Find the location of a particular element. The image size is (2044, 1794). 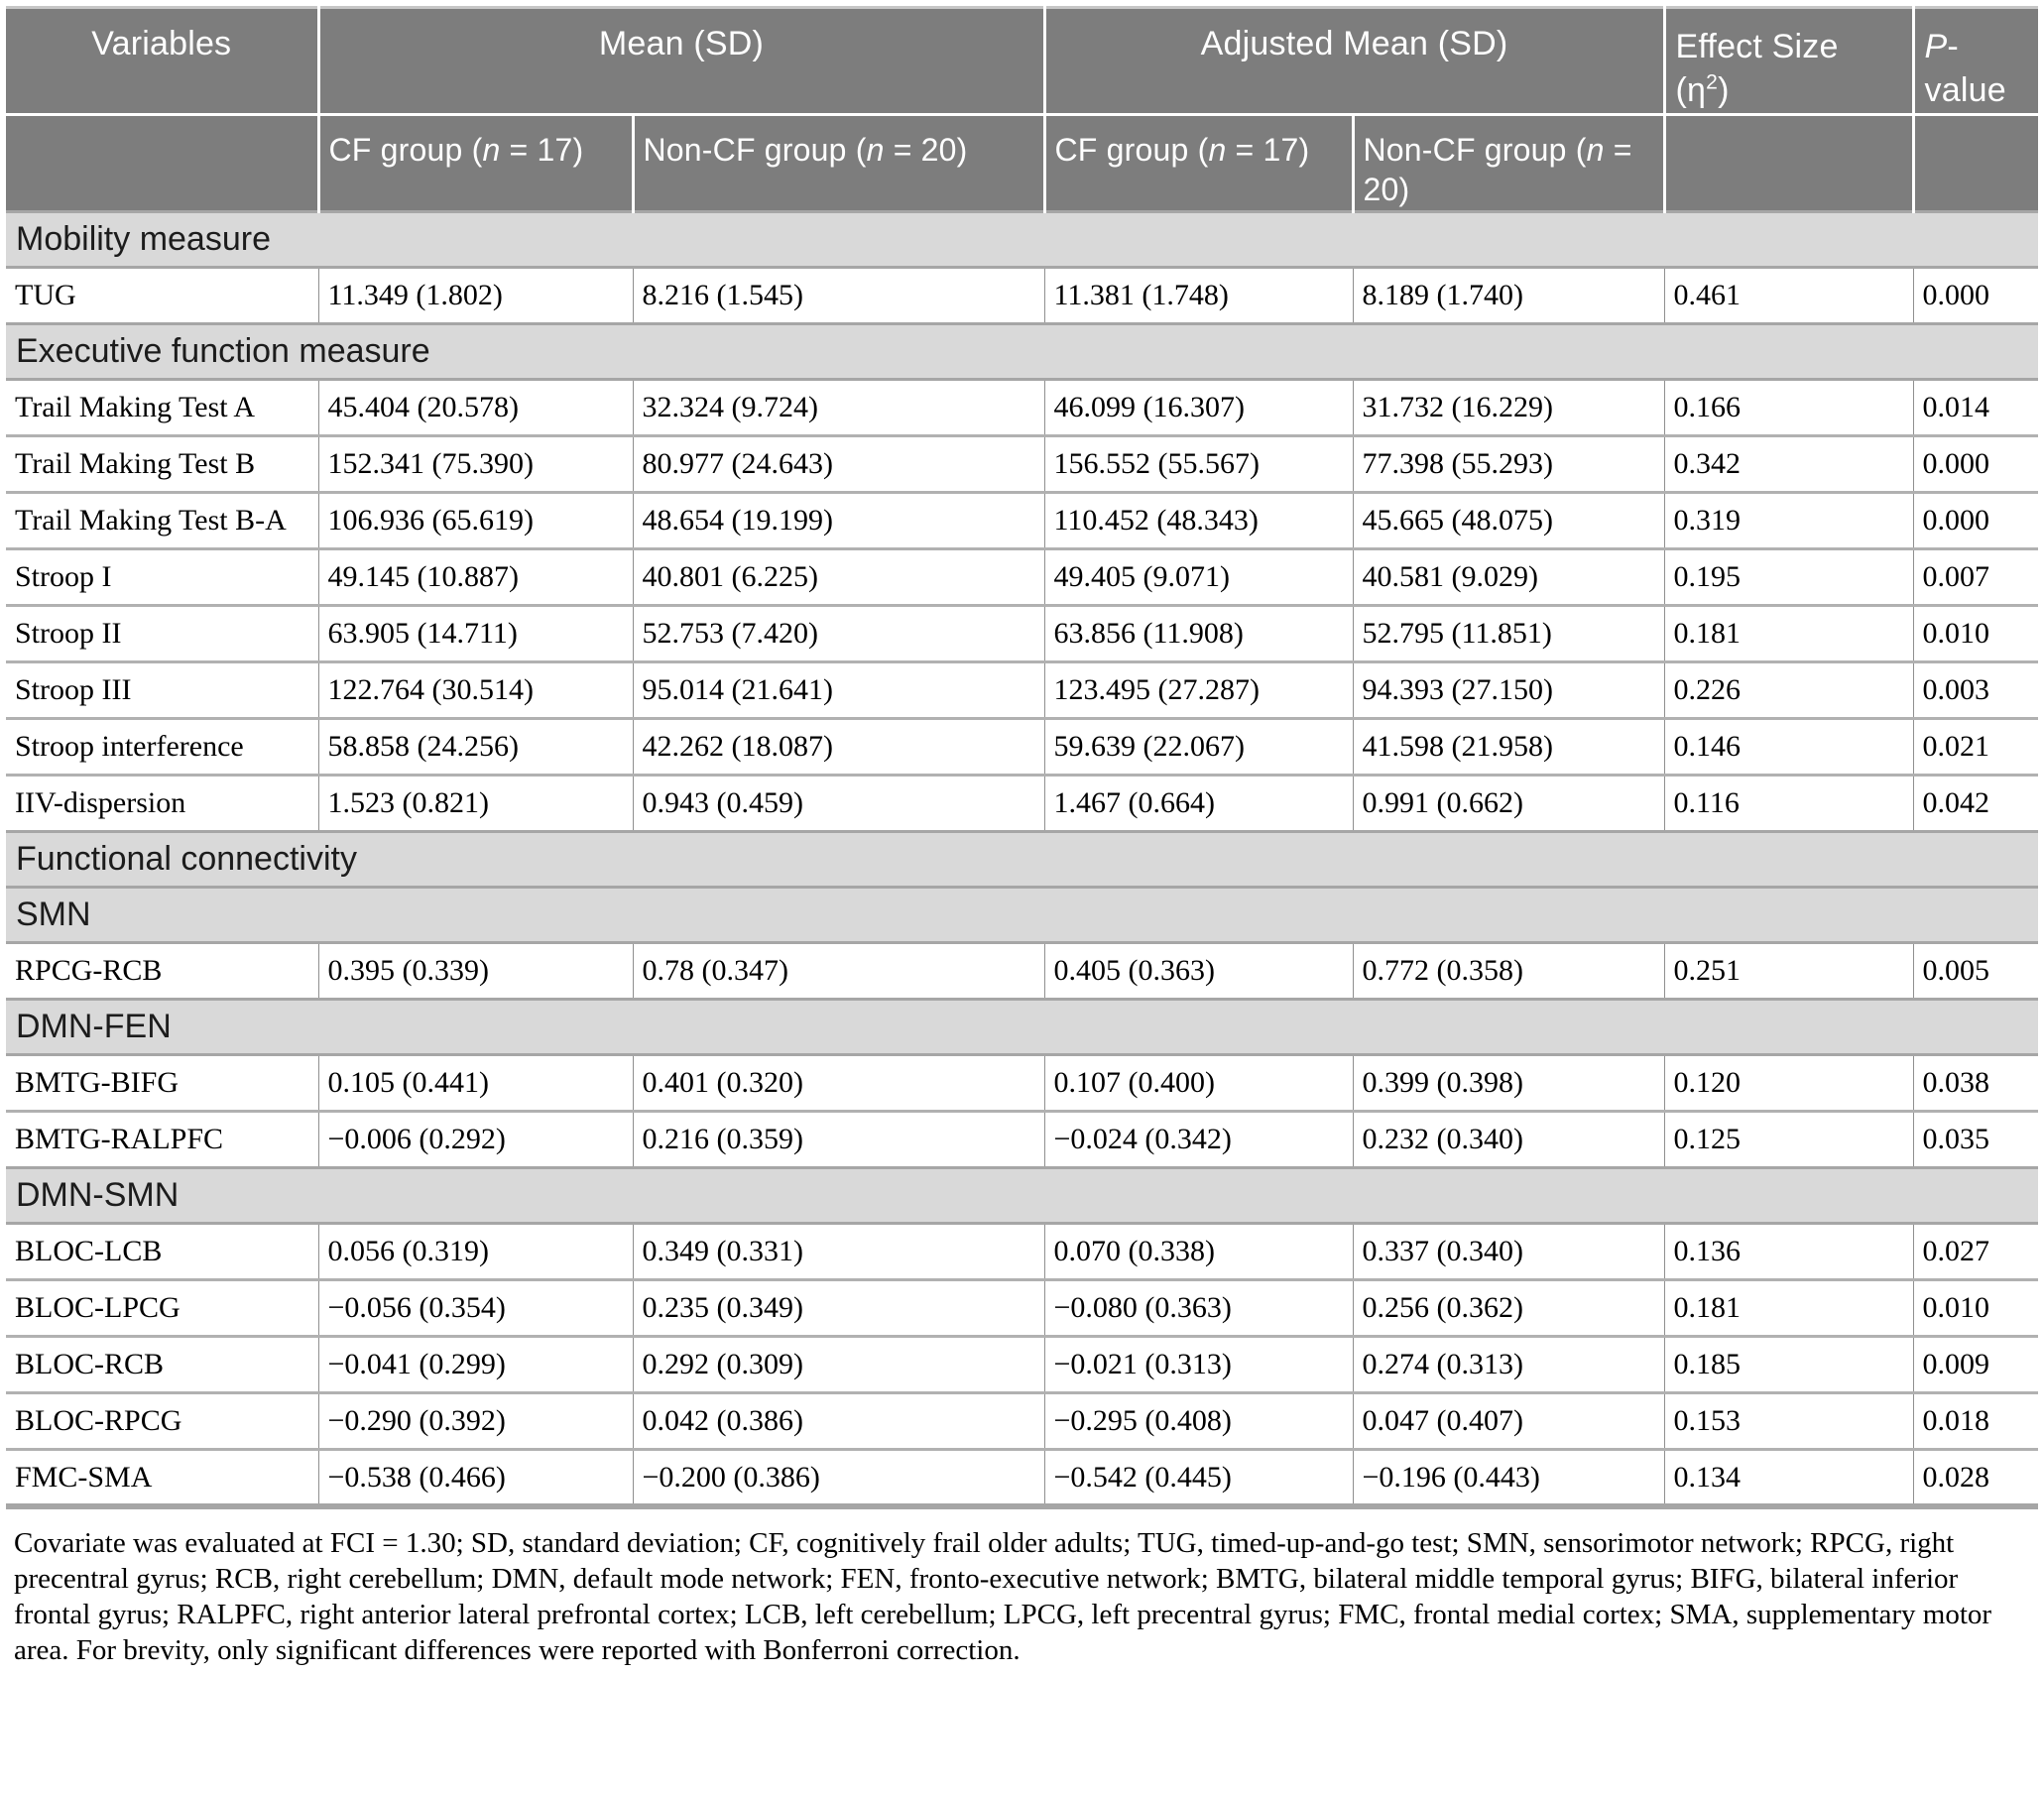

cell-mean-noncf: 0.401 (0.320) is located at coordinates (838, 1083).